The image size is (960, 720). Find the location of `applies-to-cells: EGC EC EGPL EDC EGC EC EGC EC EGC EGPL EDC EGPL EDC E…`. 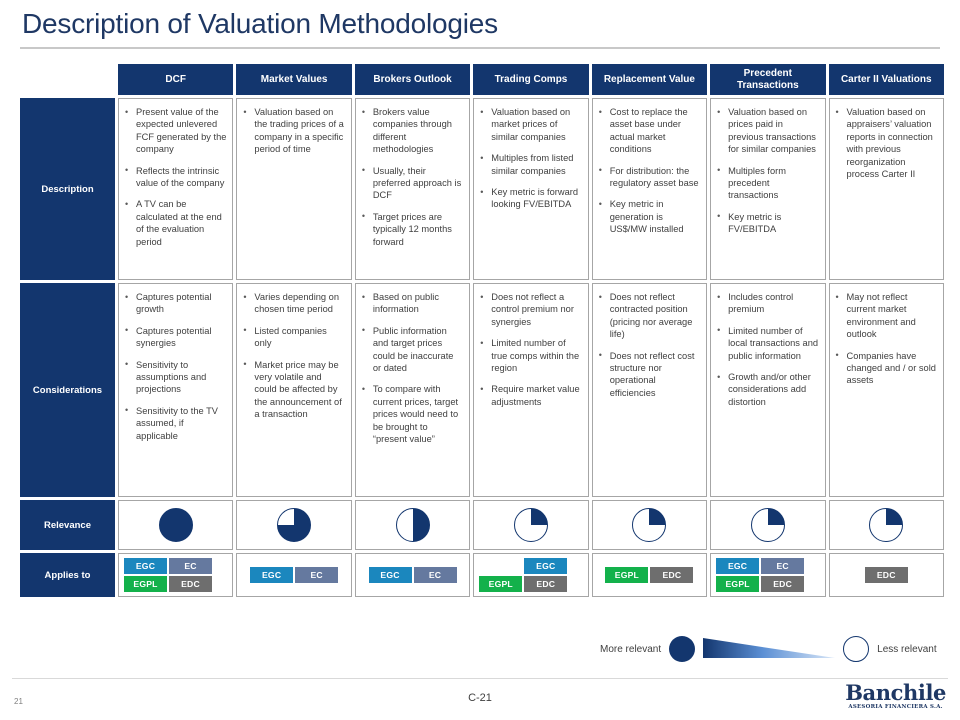

applies-to-cells: EGC EC EGPL EDC EGC EC EGC EC EGC EGPL EDC EGPL EDC E… is located at coordinates (531, 575).